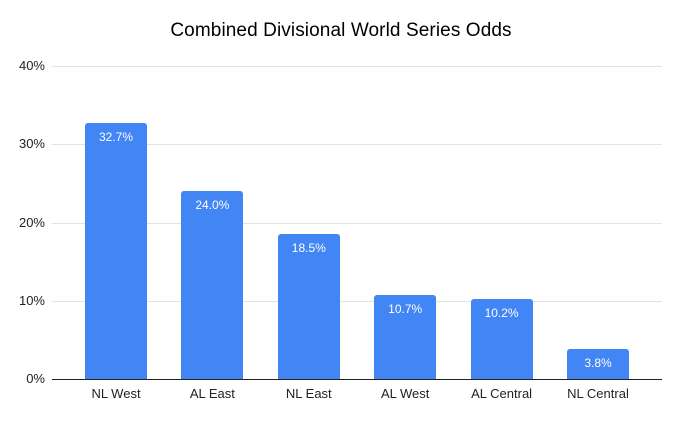 This screenshot has width=682, height=422. Describe the element at coordinates (116, 251) in the screenshot. I see `bar-nl-west: 32.7%` at that location.